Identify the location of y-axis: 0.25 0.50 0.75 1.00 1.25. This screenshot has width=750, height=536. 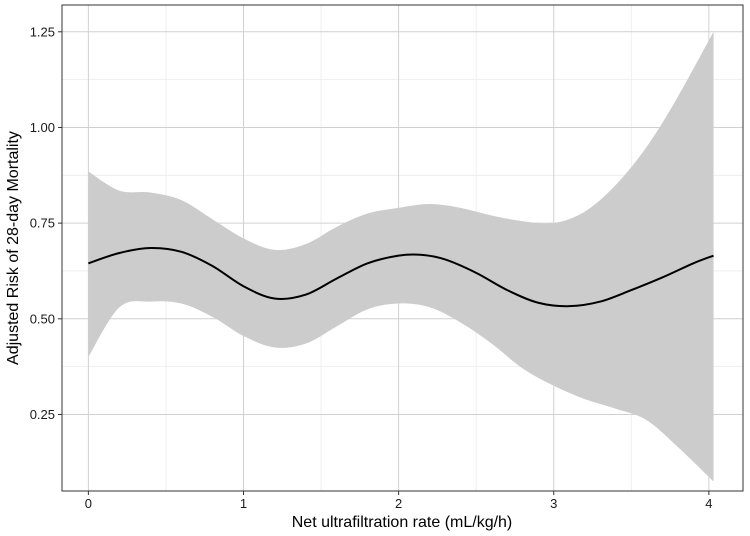
(46, 223).